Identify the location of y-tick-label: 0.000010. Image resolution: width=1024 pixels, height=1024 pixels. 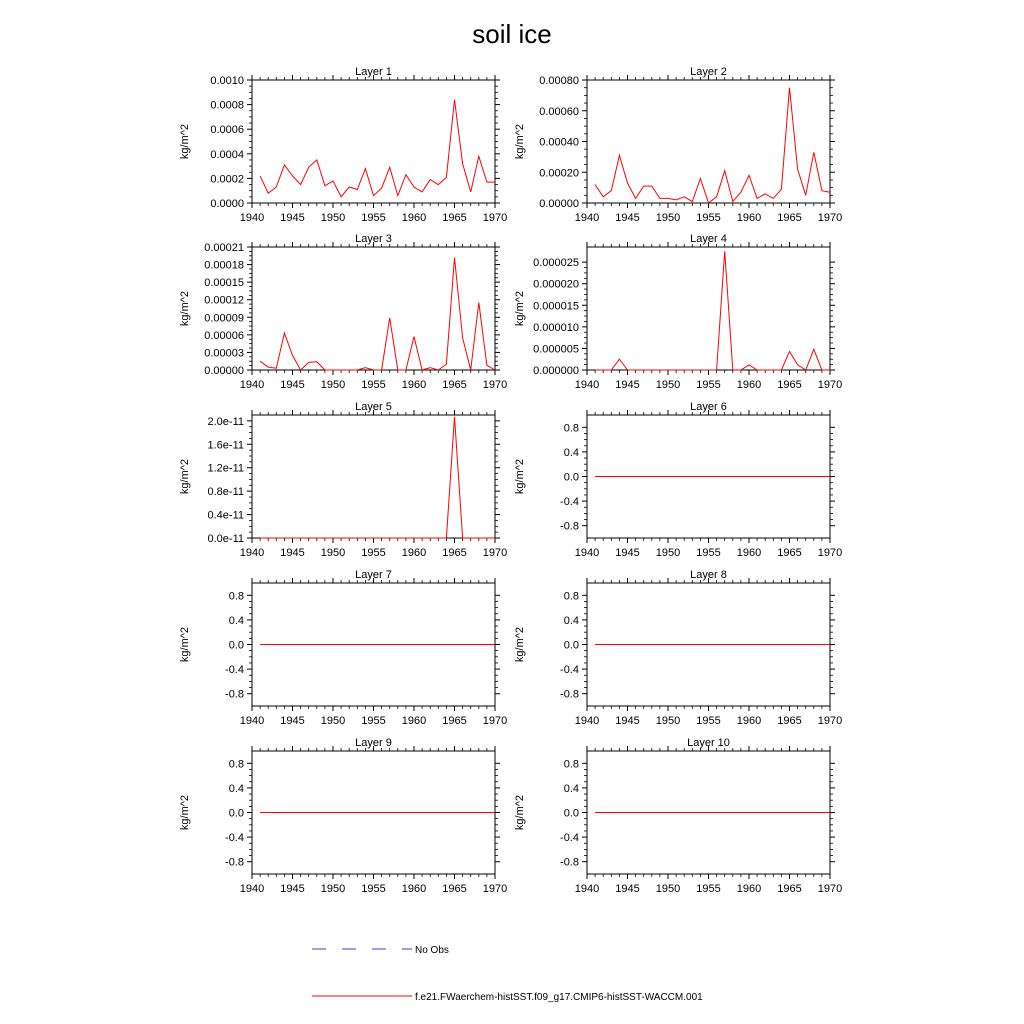
(556, 328).